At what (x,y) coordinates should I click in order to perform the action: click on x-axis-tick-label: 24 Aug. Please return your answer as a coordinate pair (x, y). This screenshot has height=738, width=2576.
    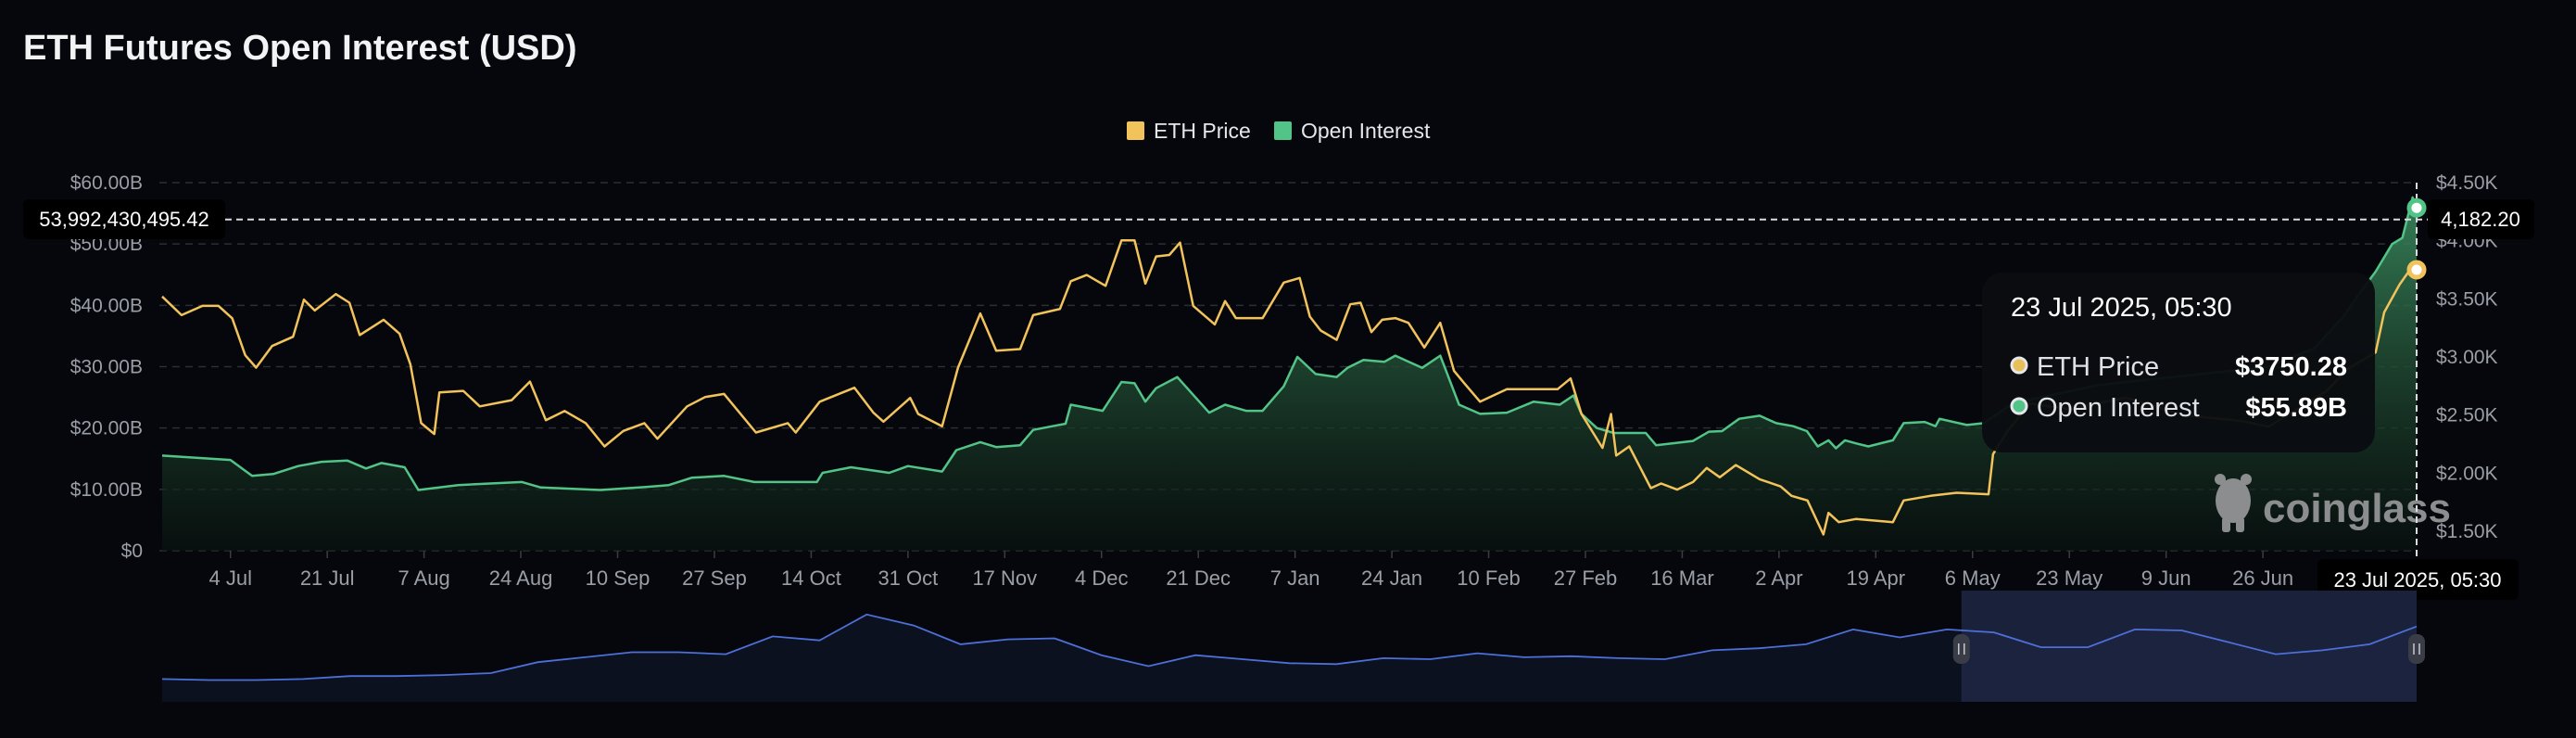
    Looking at the image, I should click on (521, 578).